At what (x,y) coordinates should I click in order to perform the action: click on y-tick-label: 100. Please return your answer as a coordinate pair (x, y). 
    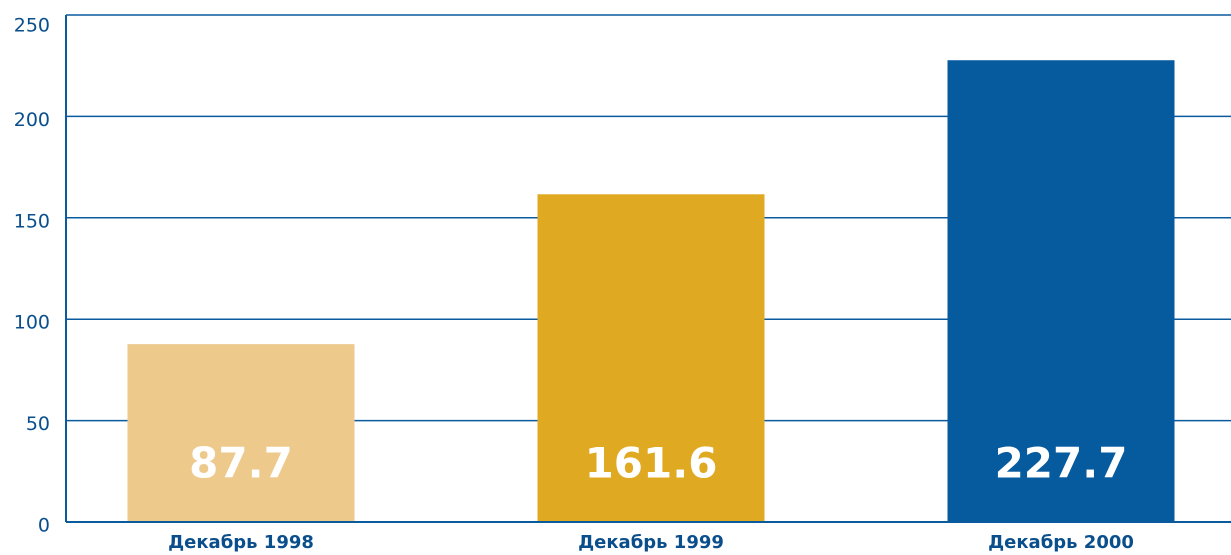
    Looking at the image, I should click on (32, 323).